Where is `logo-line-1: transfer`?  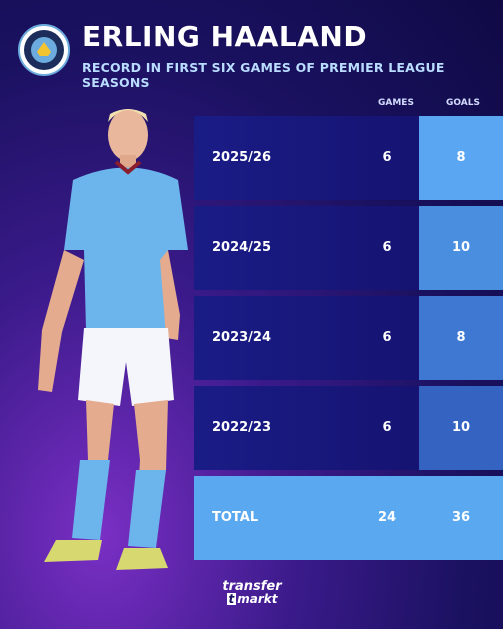 logo-line-1: transfer is located at coordinates (252, 586).